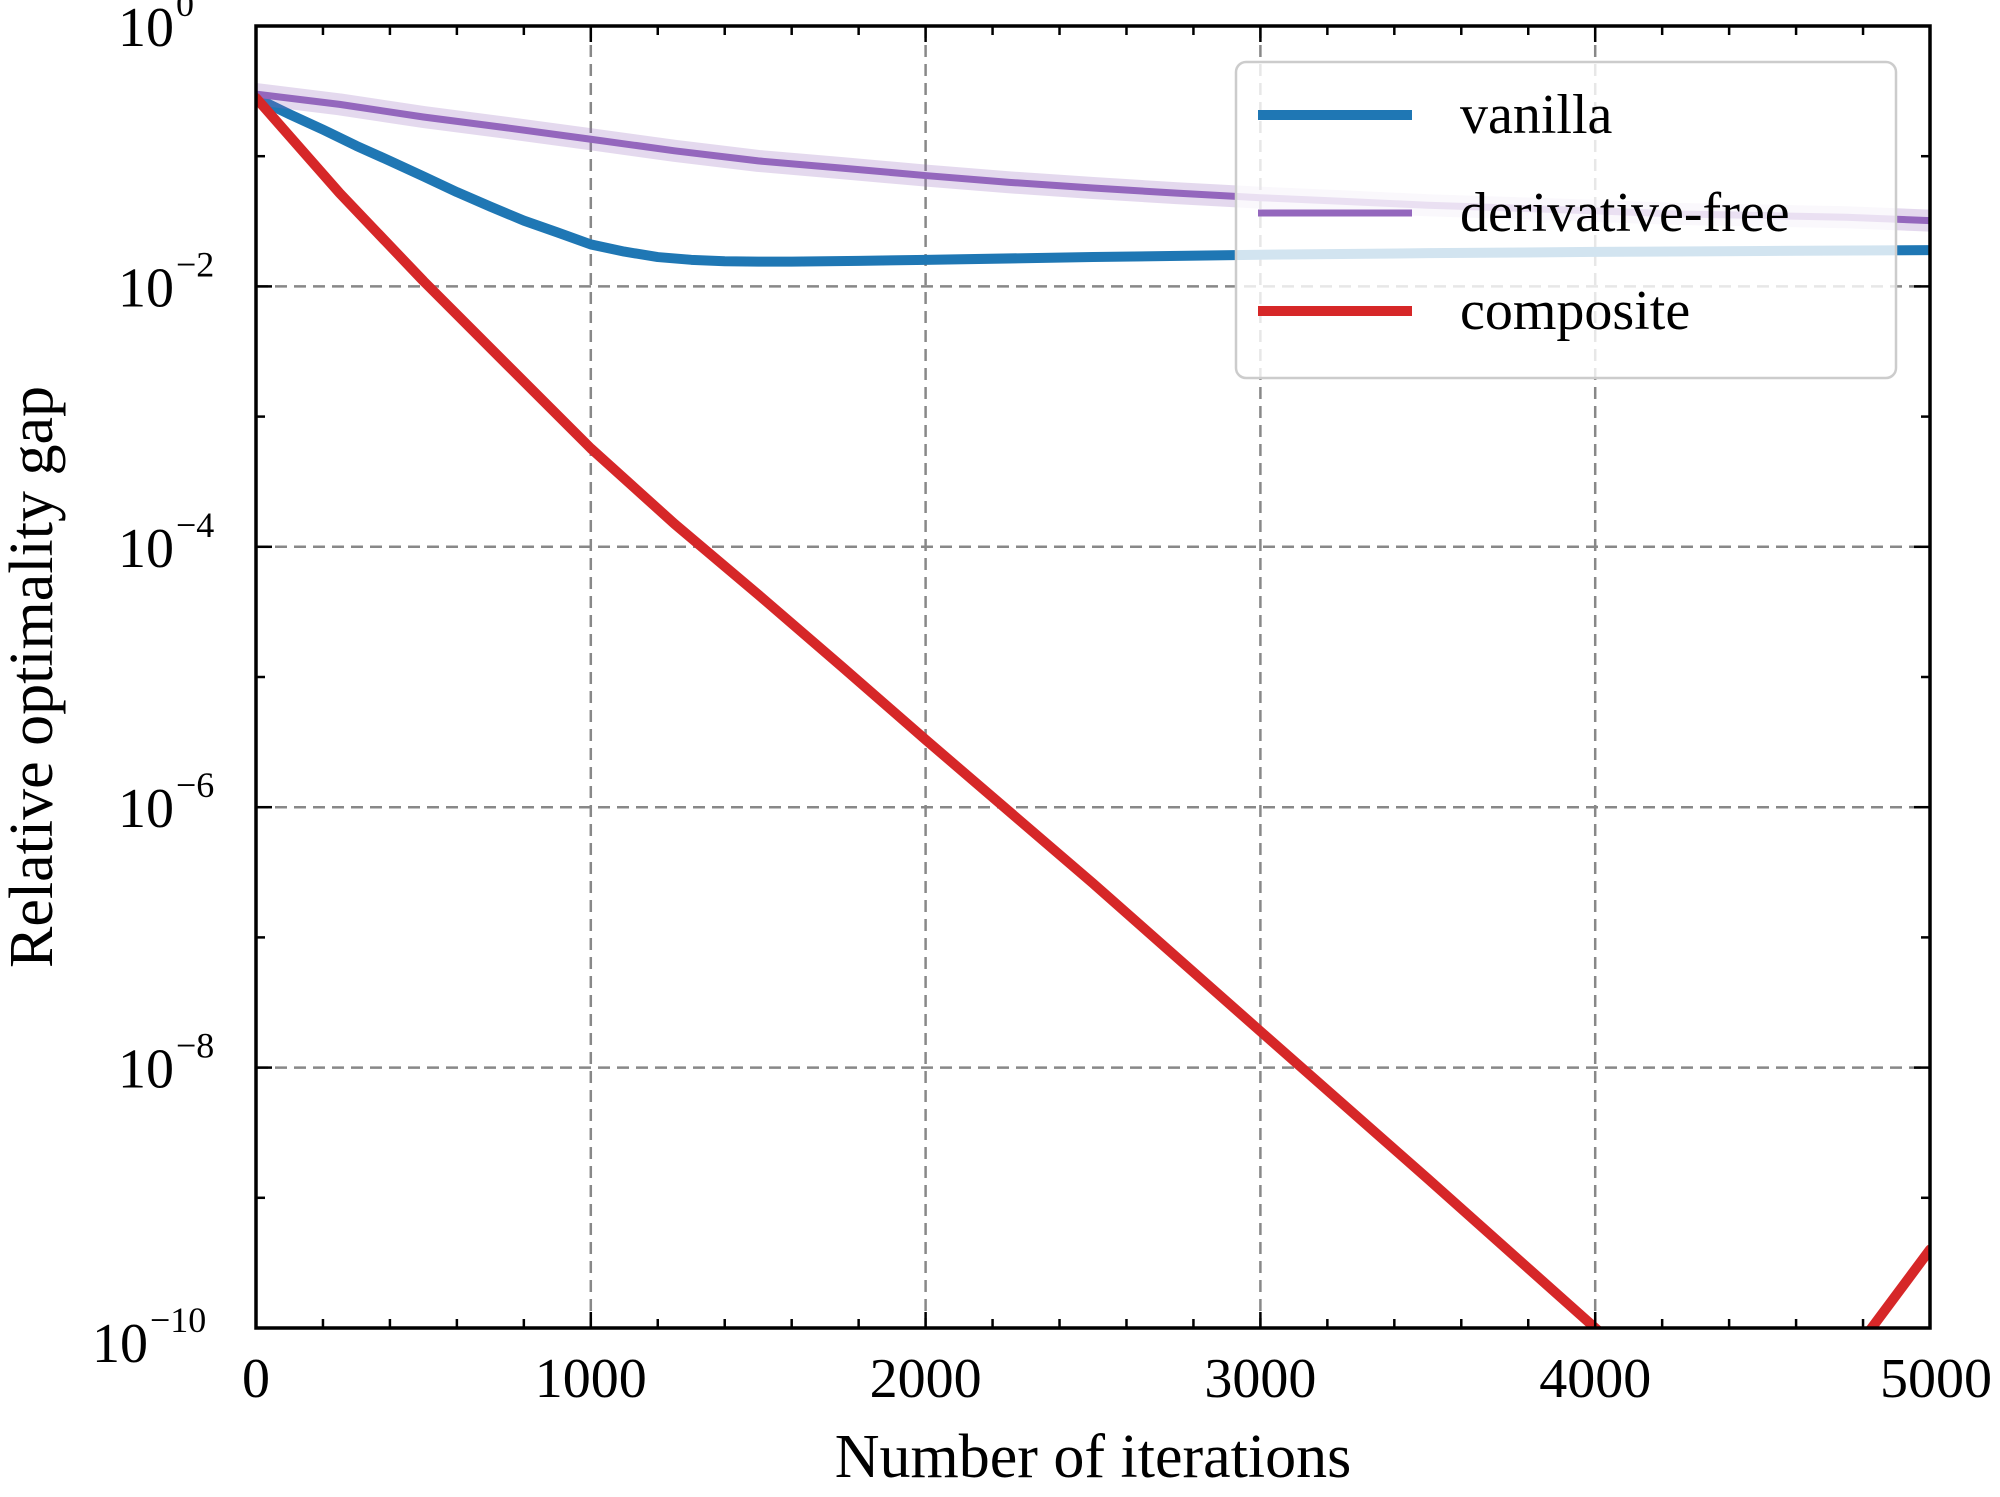 The image size is (2000, 1497). What do you see at coordinates (591, 1379) in the screenshot?
I see `x-tick-label: 1000` at bounding box center [591, 1379].